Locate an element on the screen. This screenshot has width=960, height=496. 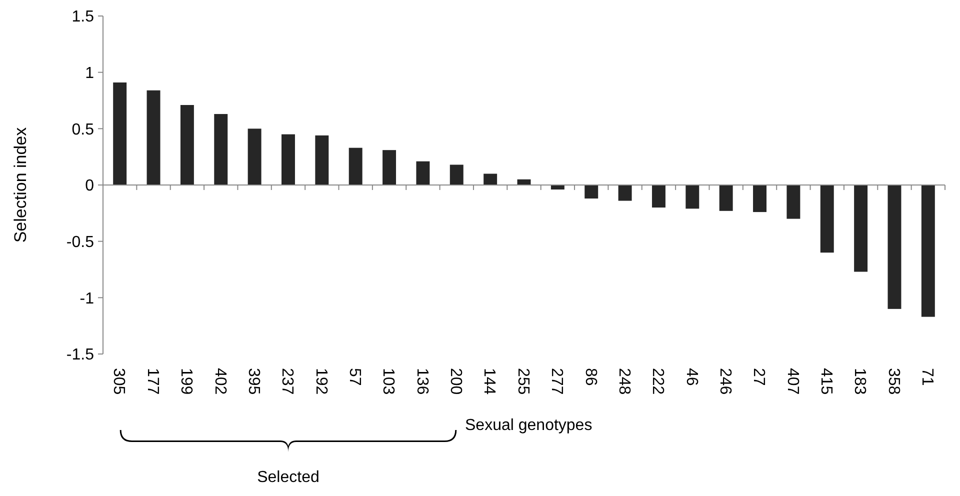
y-tick-label: 1.5 is located at coordinates (83, 17).